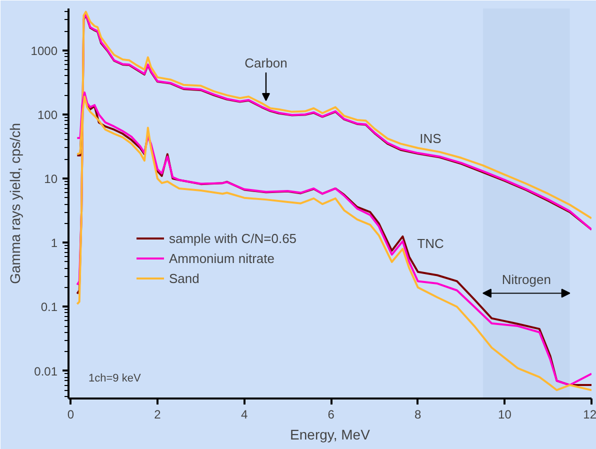  What do you see at coordinates (115, 378) in the screenshot?
I see `annotation: 1ch=9 keV` at bounding box center [115, 378].